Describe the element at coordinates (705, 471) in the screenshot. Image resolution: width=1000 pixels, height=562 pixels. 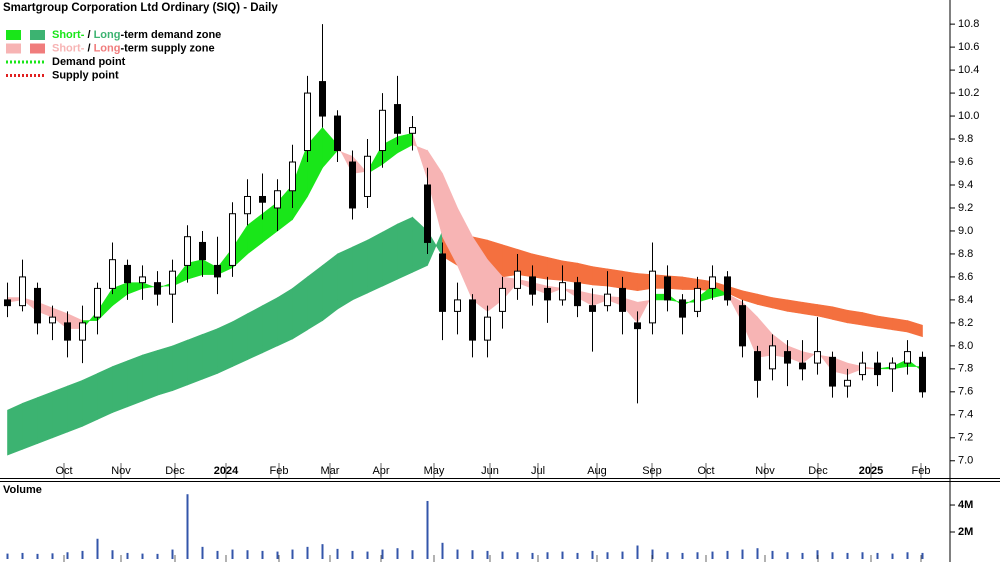
I see `x-tick-label: Oct` at that location.